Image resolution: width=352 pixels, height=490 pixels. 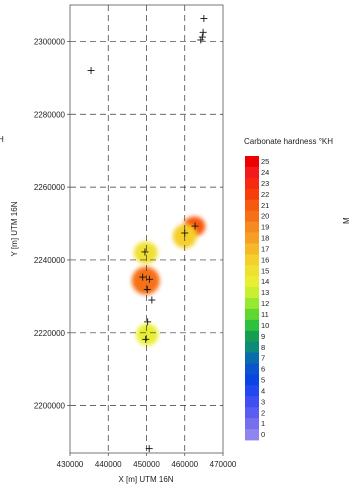 I want to click on colorbar-label: 16, so click(x=265, y=259).